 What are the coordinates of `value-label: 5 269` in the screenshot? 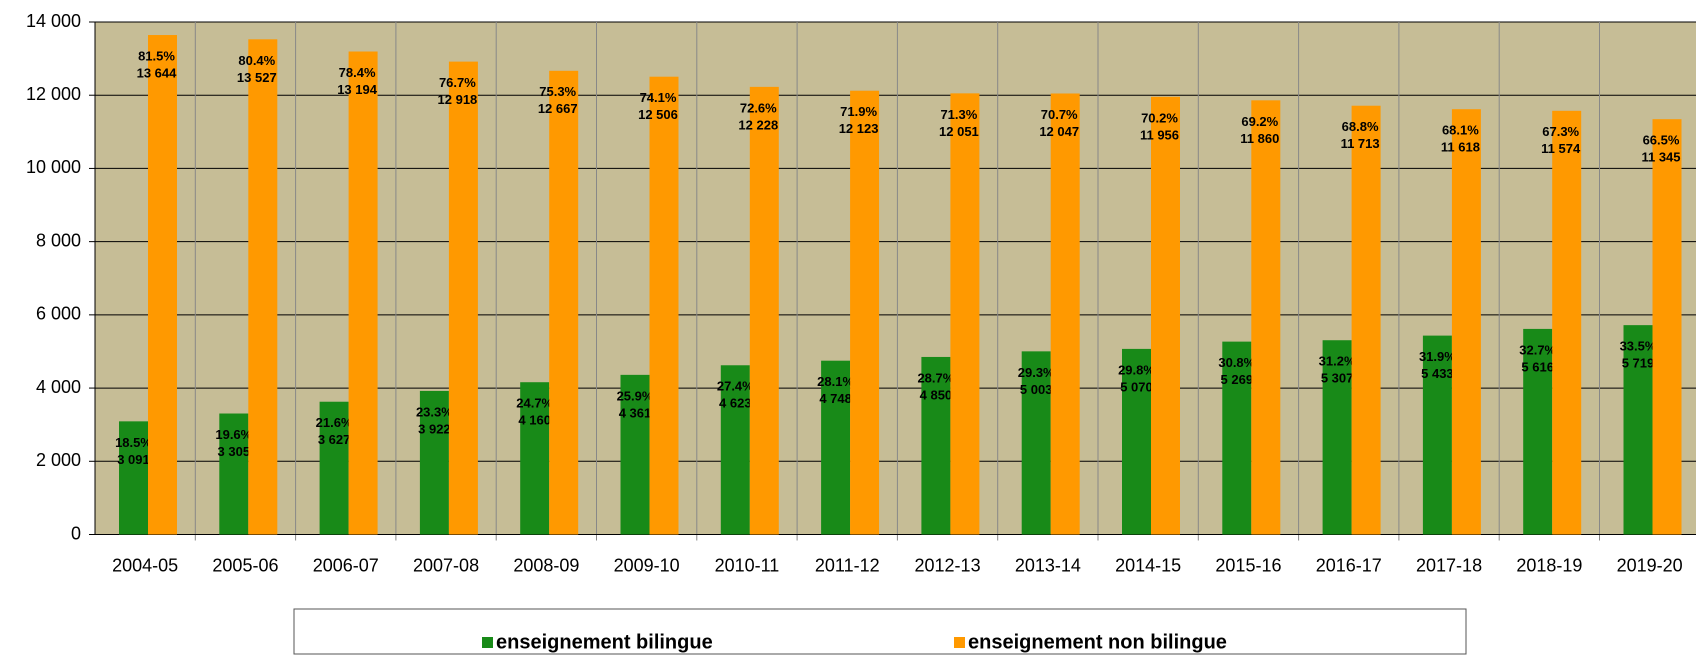 It's located at (1237, 379).